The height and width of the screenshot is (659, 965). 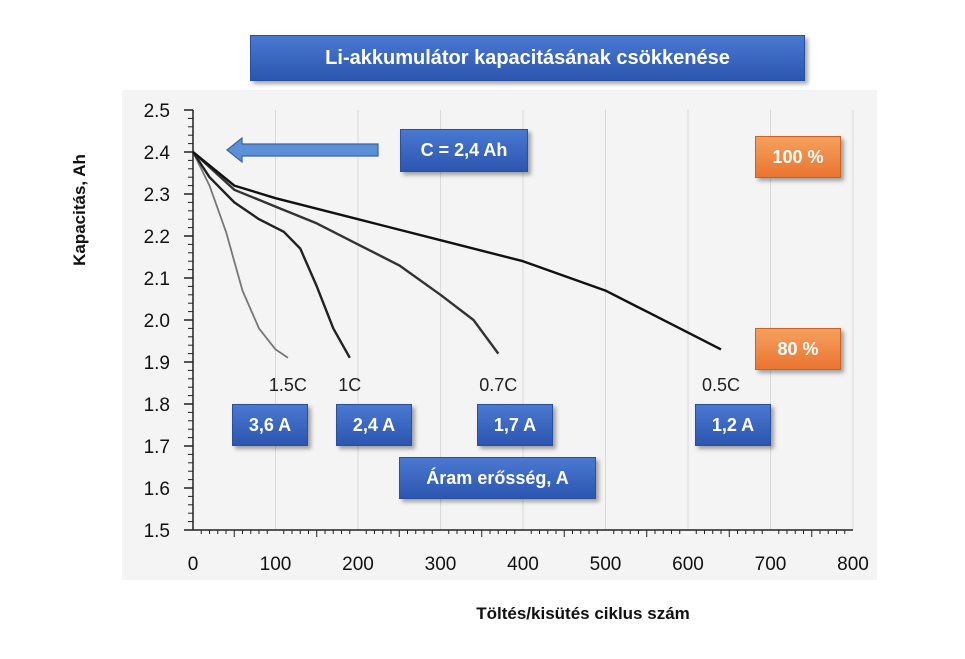 I want to click on level-100-badge: 100 %, so click(x=798, y=157).